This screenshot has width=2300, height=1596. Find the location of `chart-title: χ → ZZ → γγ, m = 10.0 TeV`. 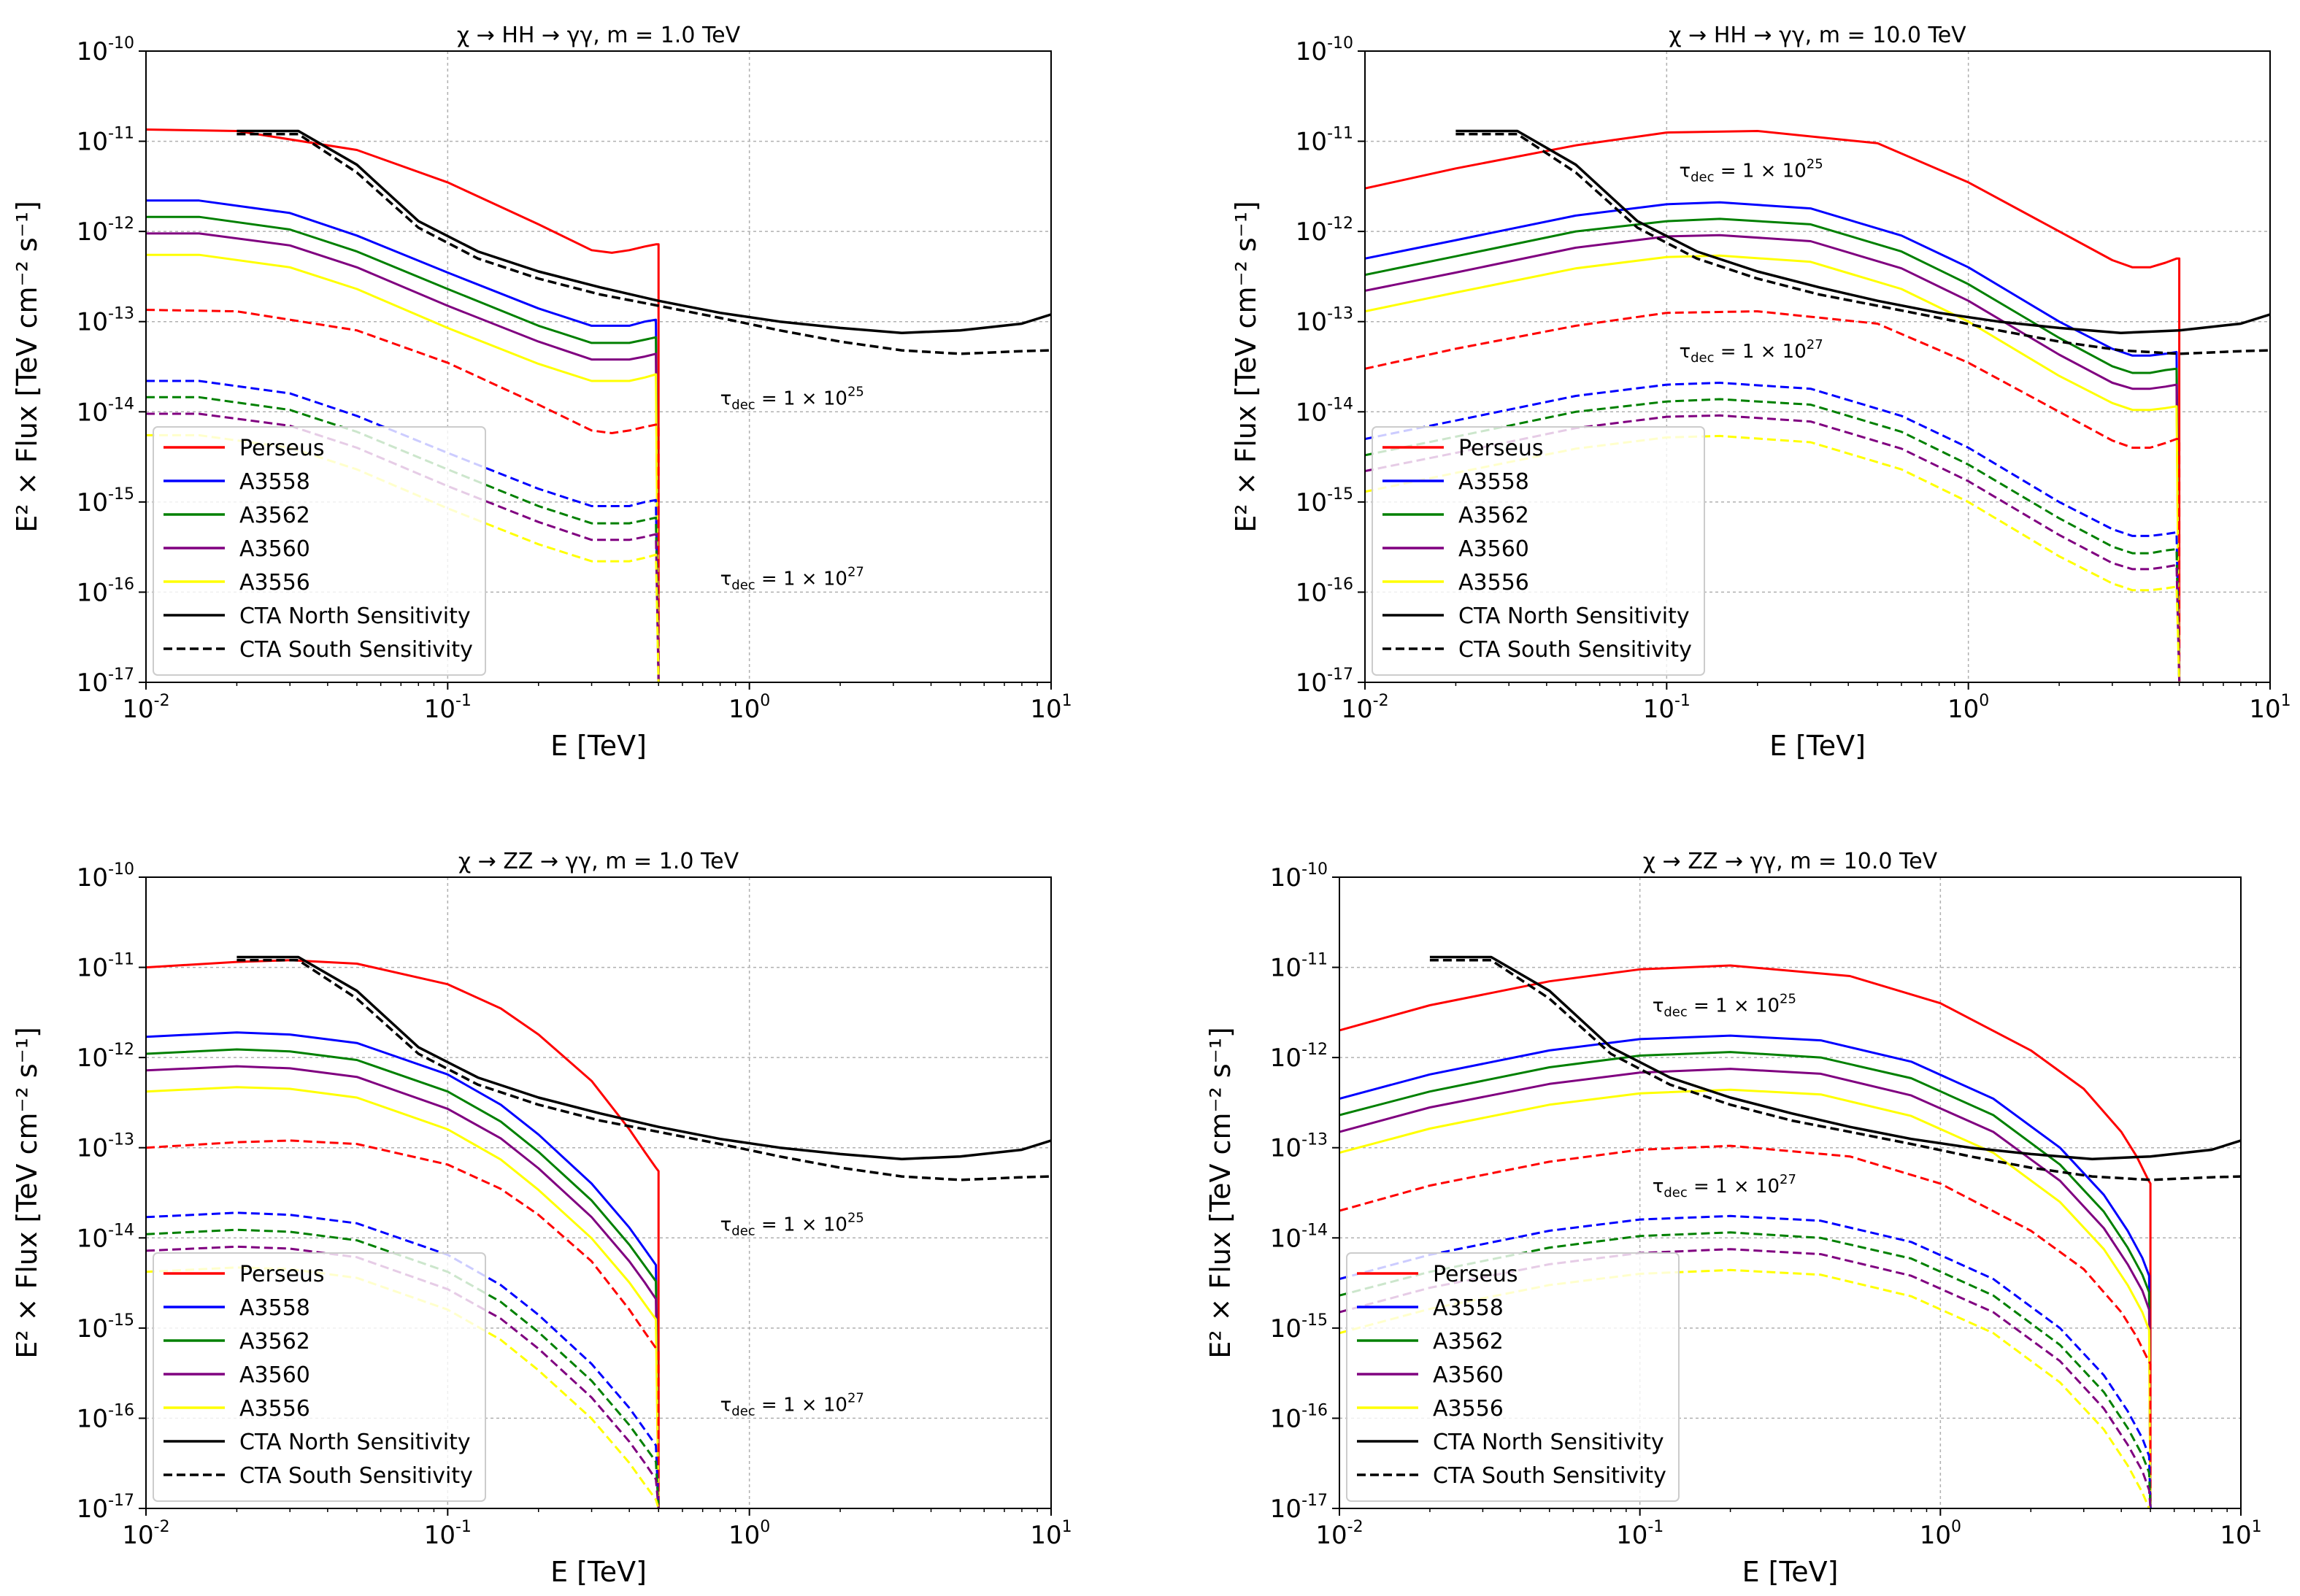

chart-title: χ → ZZ → γγ, m = 10.0 TeV is located at coordinates (1790, 861).